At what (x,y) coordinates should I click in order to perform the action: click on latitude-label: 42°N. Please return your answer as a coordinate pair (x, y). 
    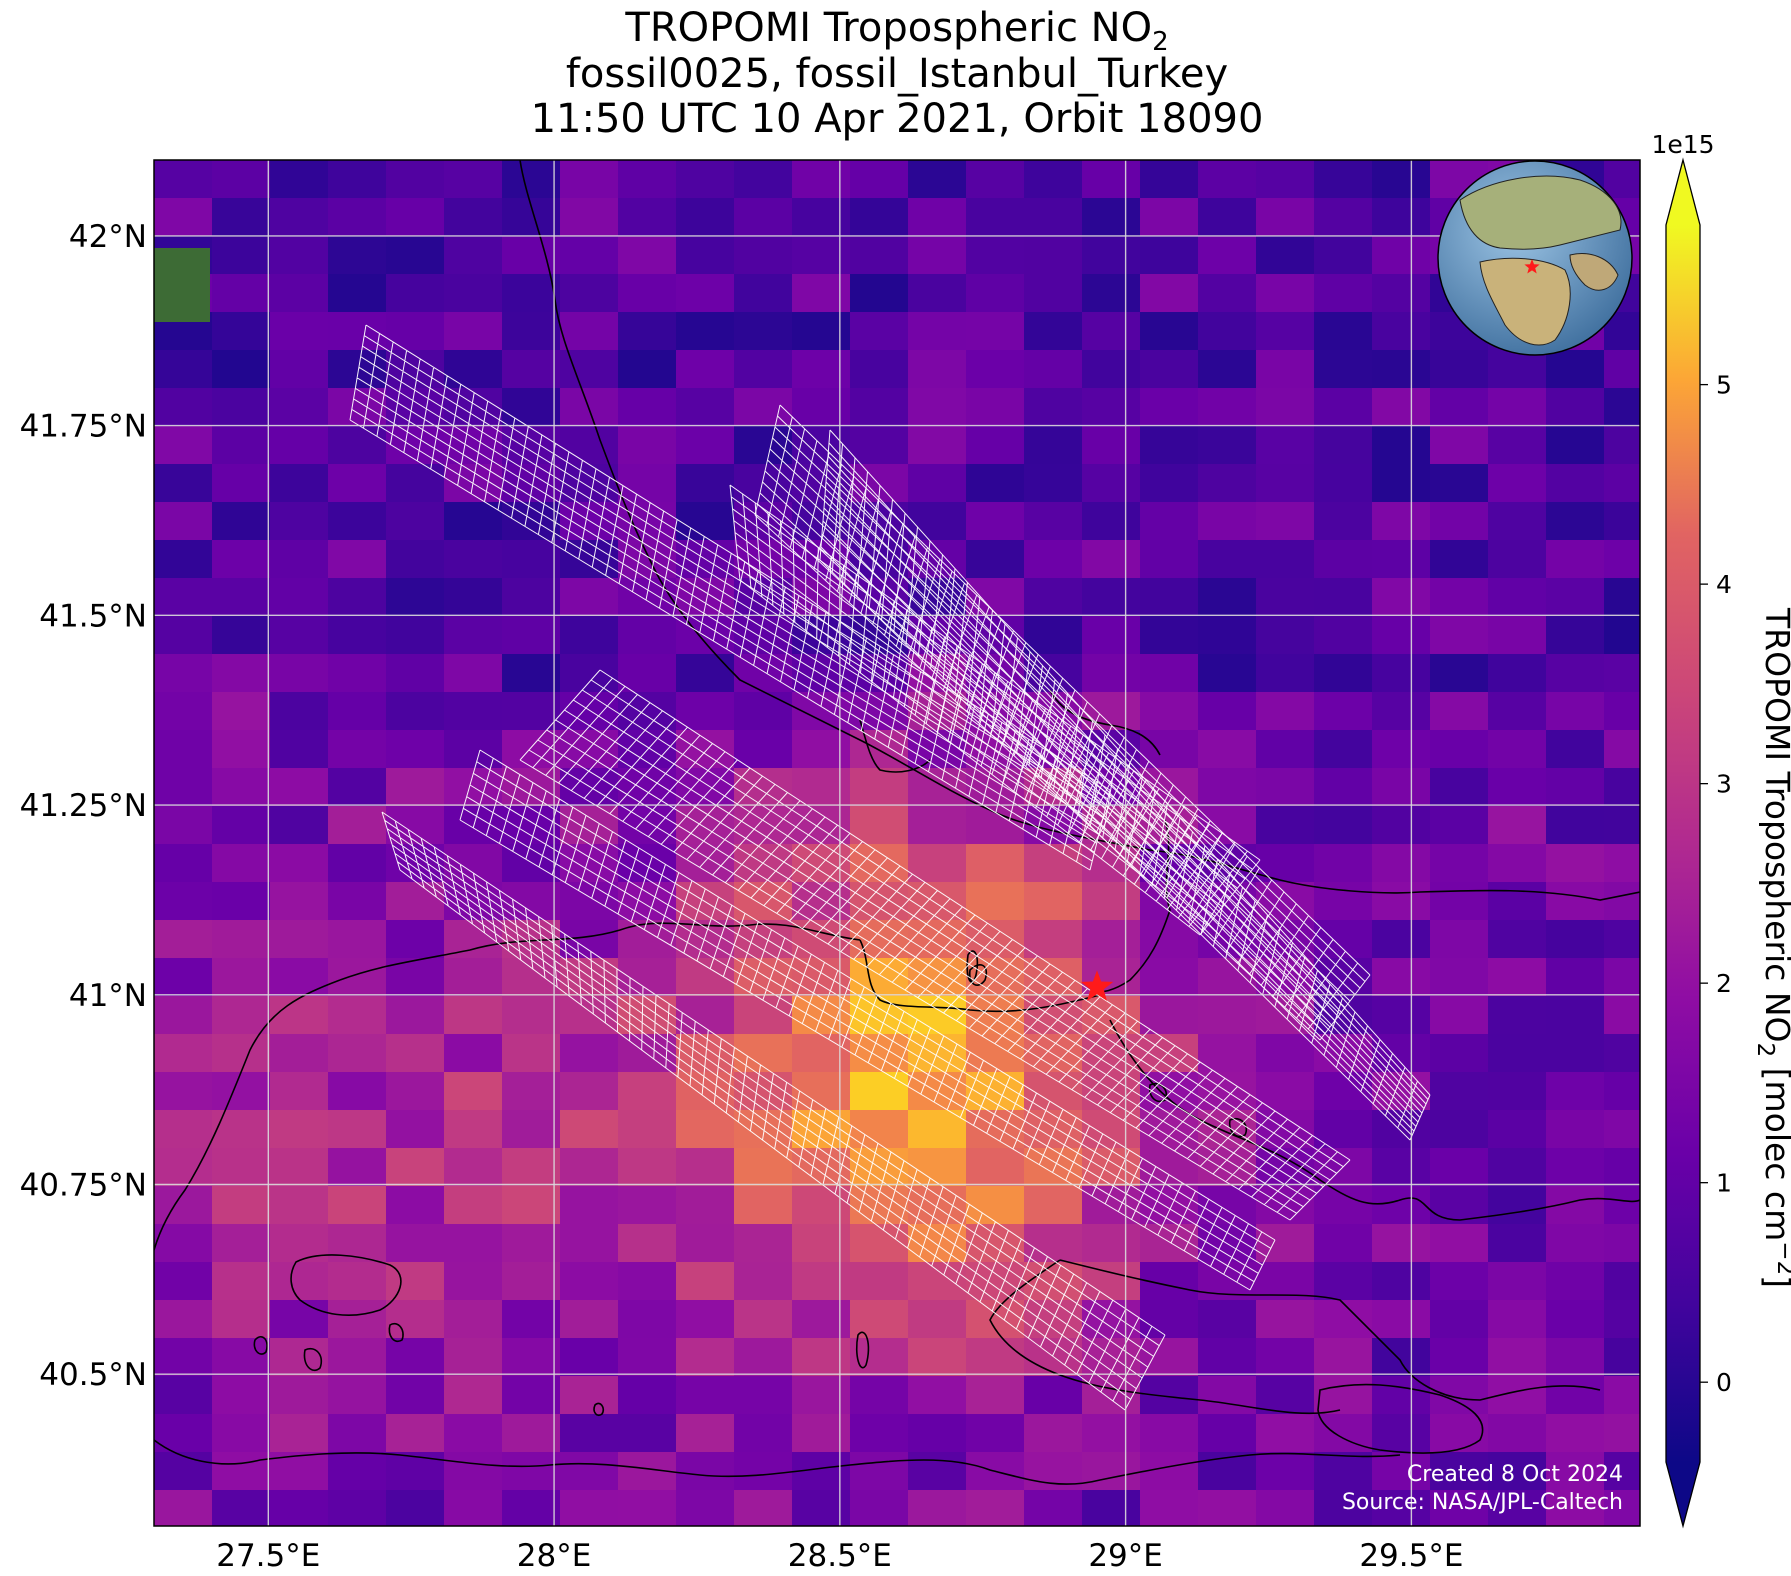
    Looking at the image, I should click on (108, 237).